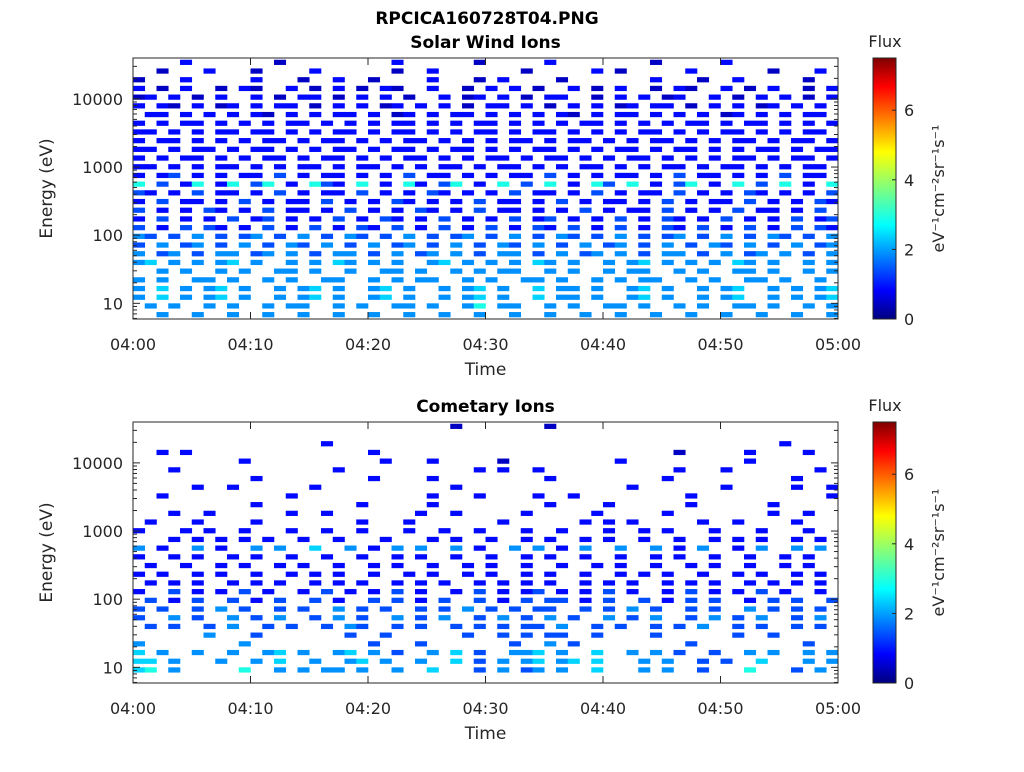 The height and width of the screenshot is (772, 1024). What do you see at coordinates (97, 99) in the screenshot?
I see `y-tick-label: 10000` at bounding box center [97, 99].